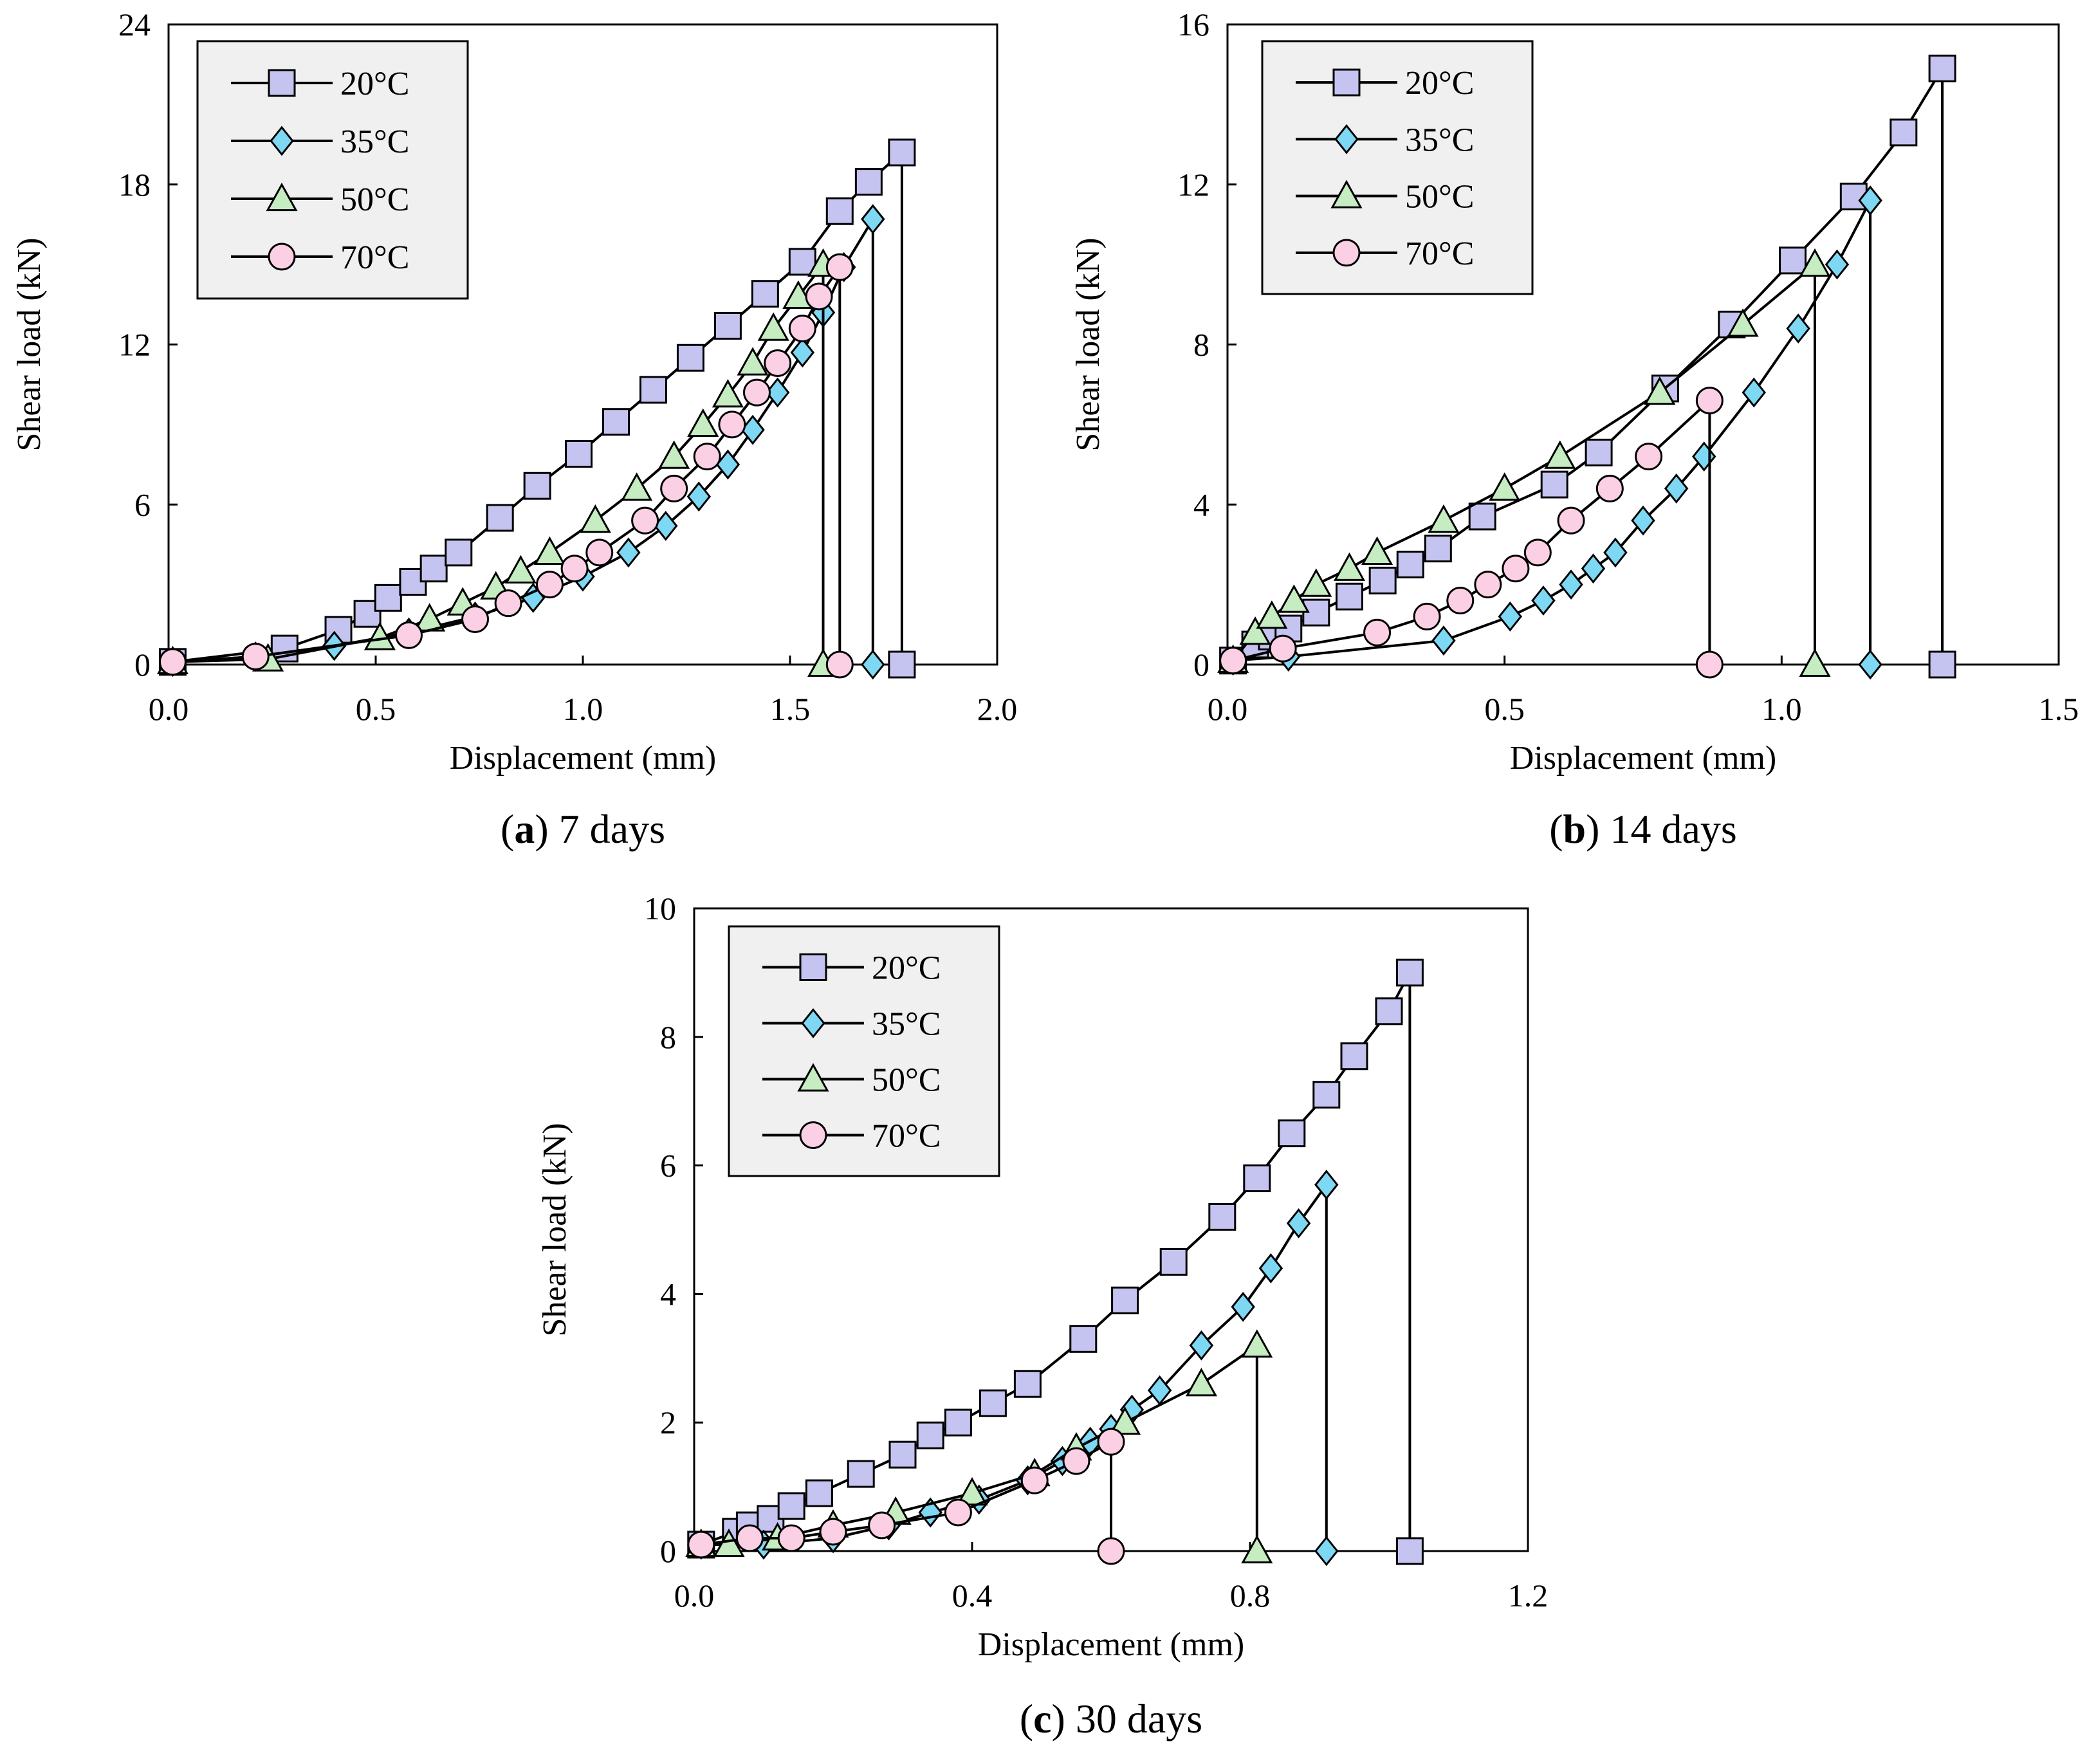 This screenshot has height=1764, width=2087. What do you see at coordinates (1346, 82) in the screenshot?
I see `legend-marker-20c` at bounding box center [1346, 82].